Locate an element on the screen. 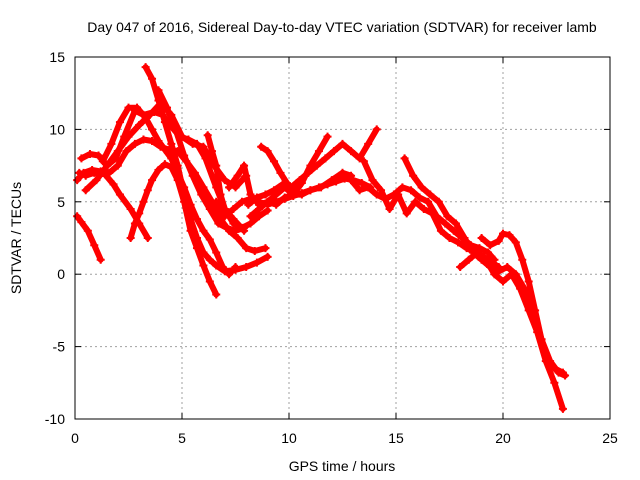 The image size is (640, 480). x-tick-label: 20 is located at coordinates (503, 438).